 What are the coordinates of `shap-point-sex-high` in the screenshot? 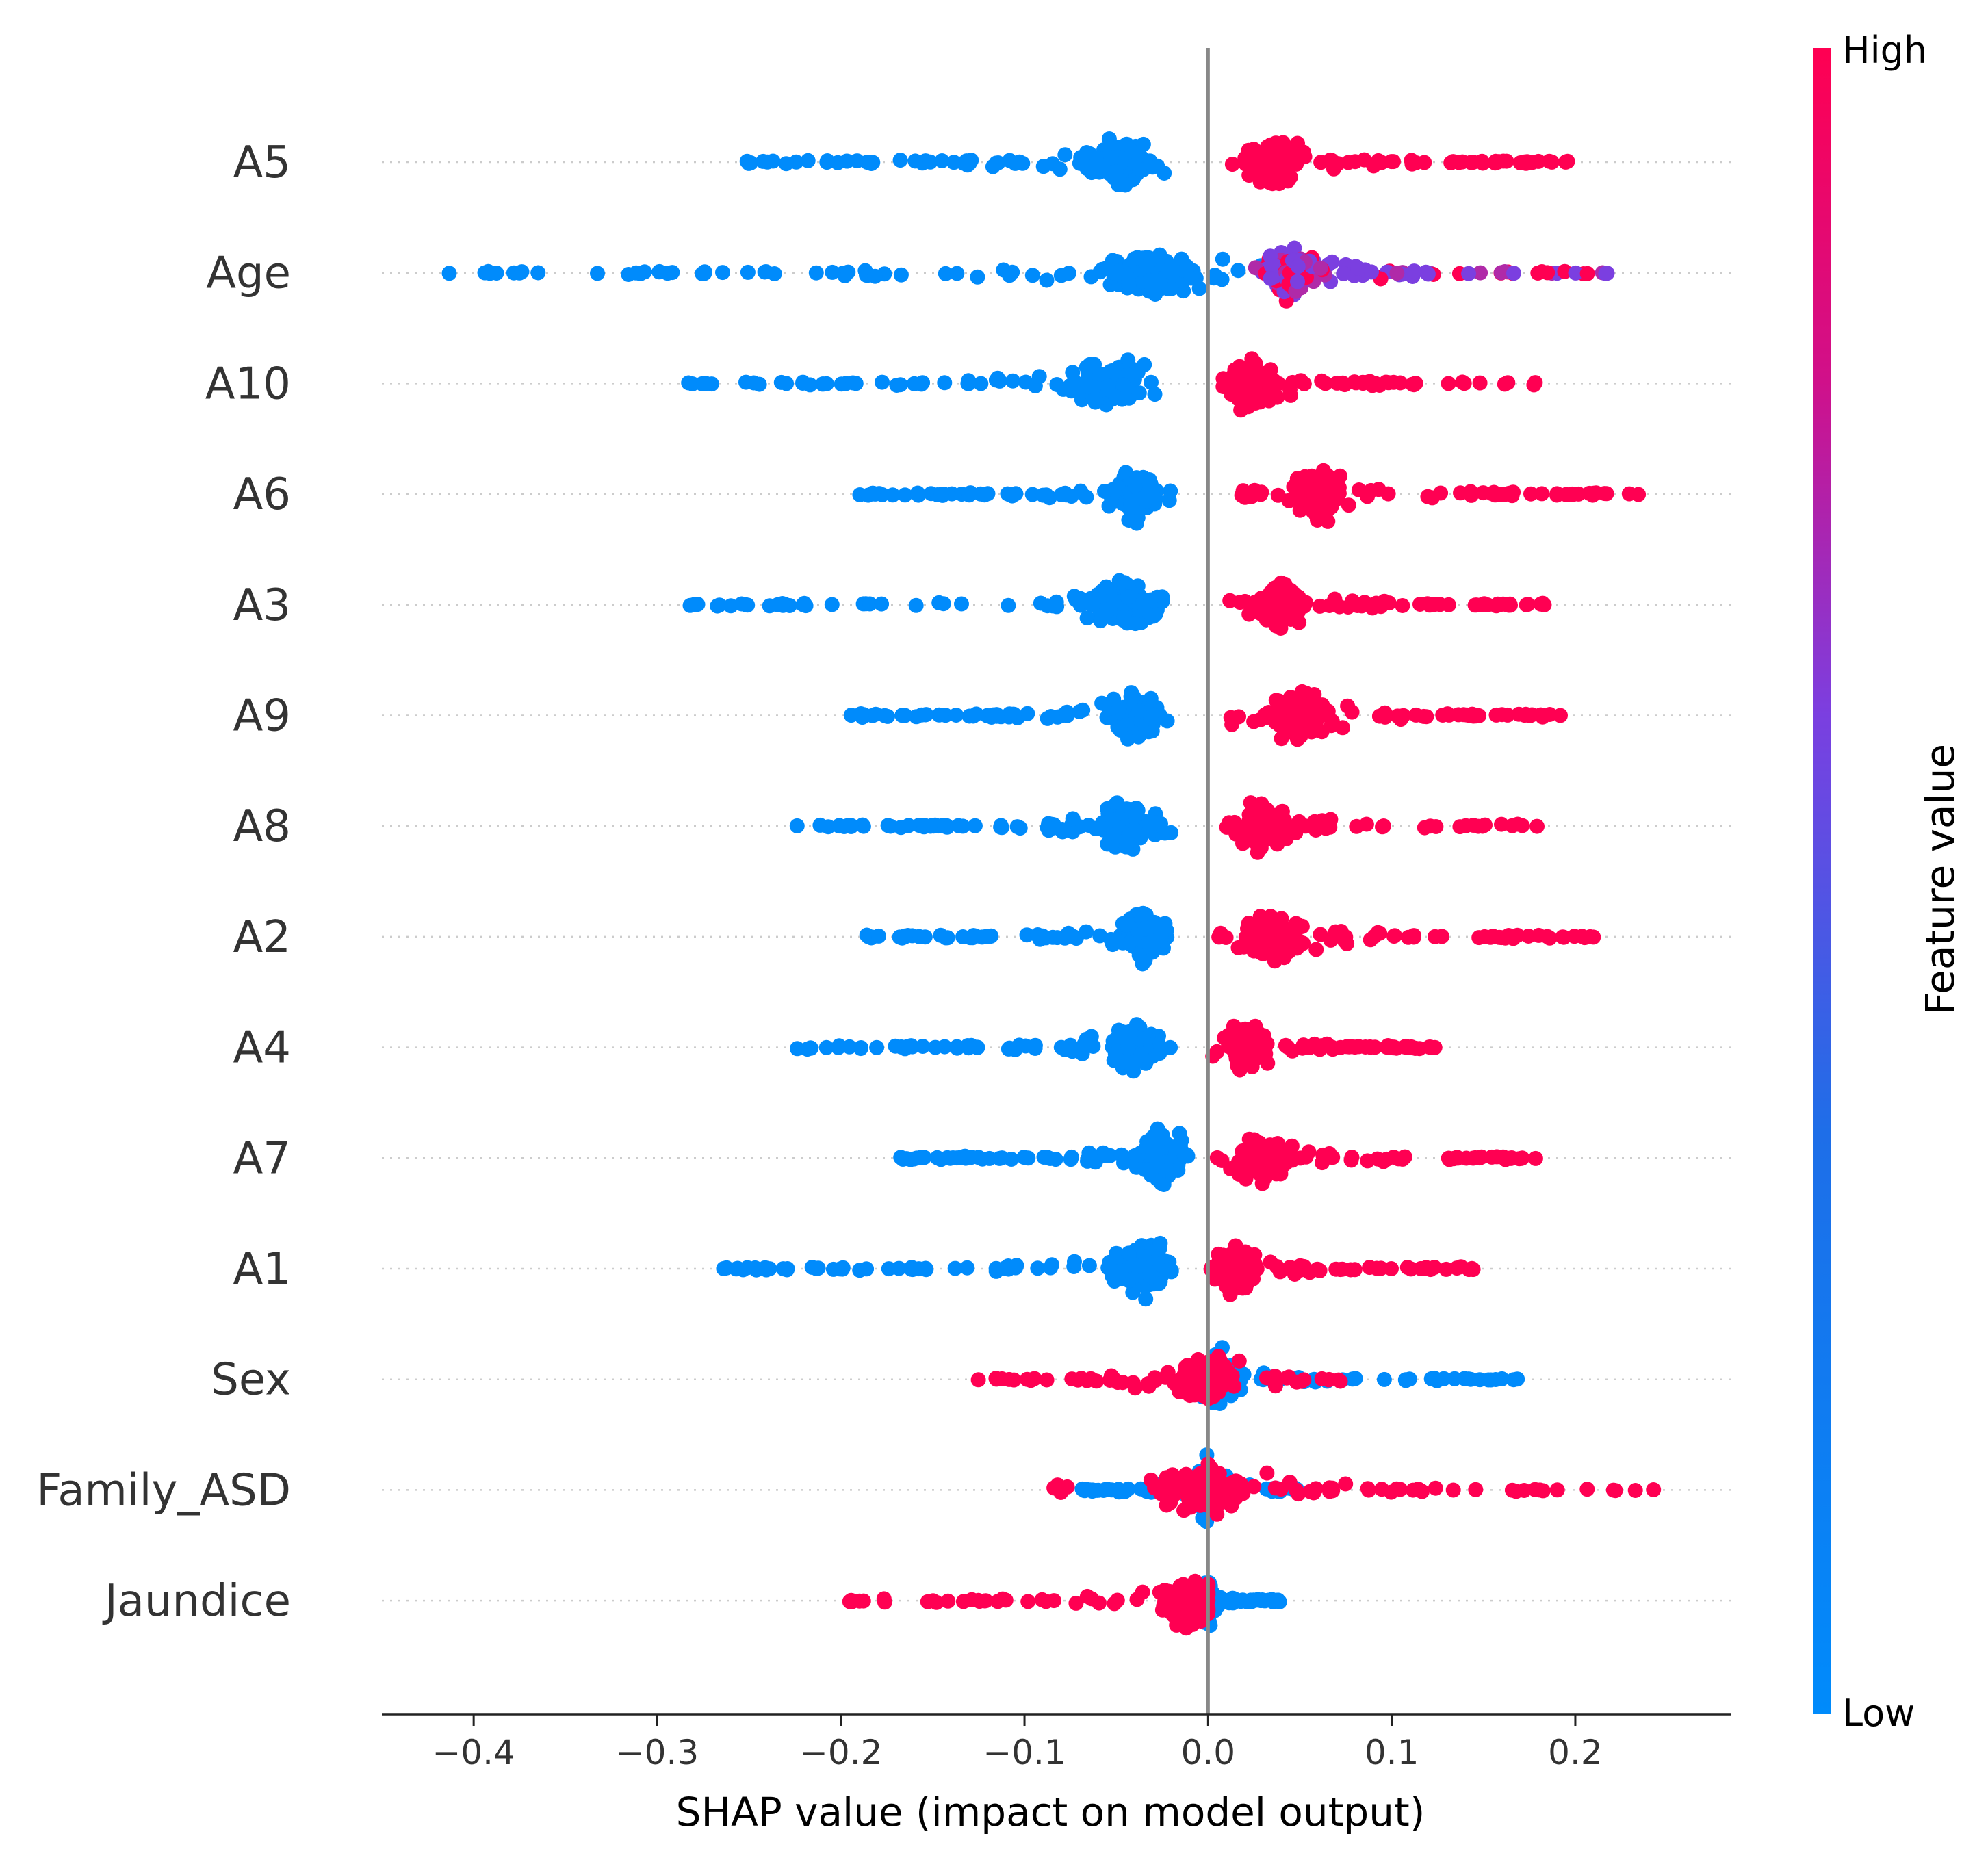 It's located at (1304, 1380).